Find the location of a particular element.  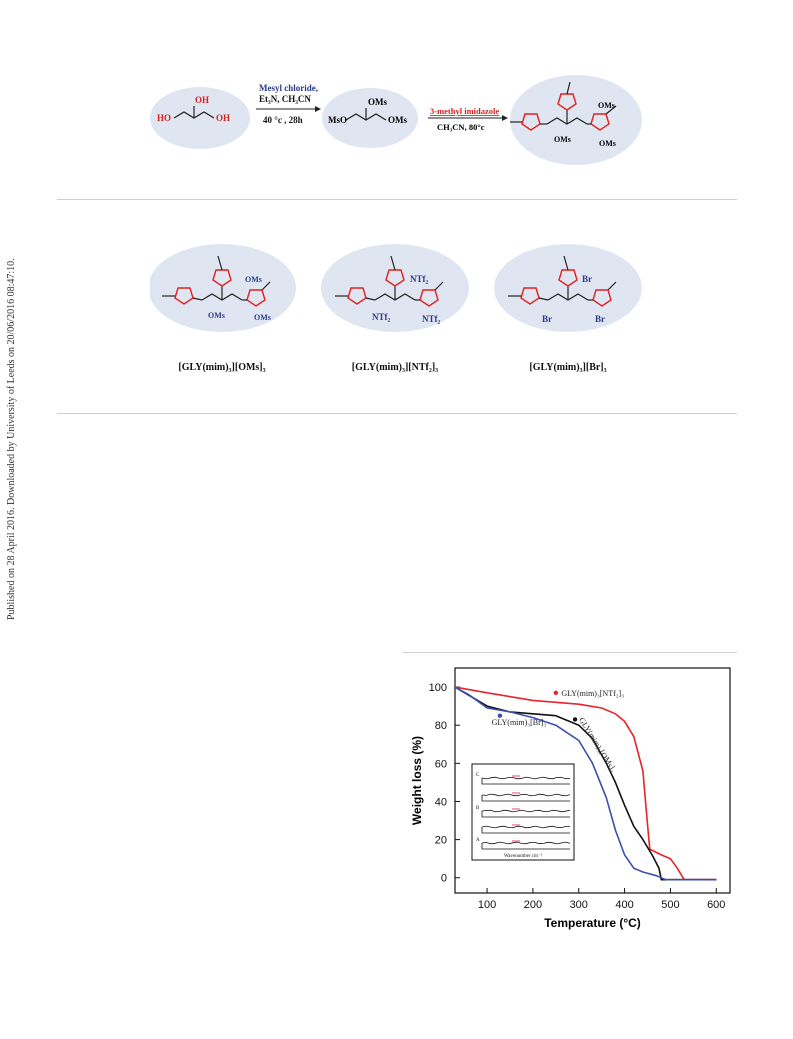

imidazolium-ring-top is located at coordinates (567, 102).